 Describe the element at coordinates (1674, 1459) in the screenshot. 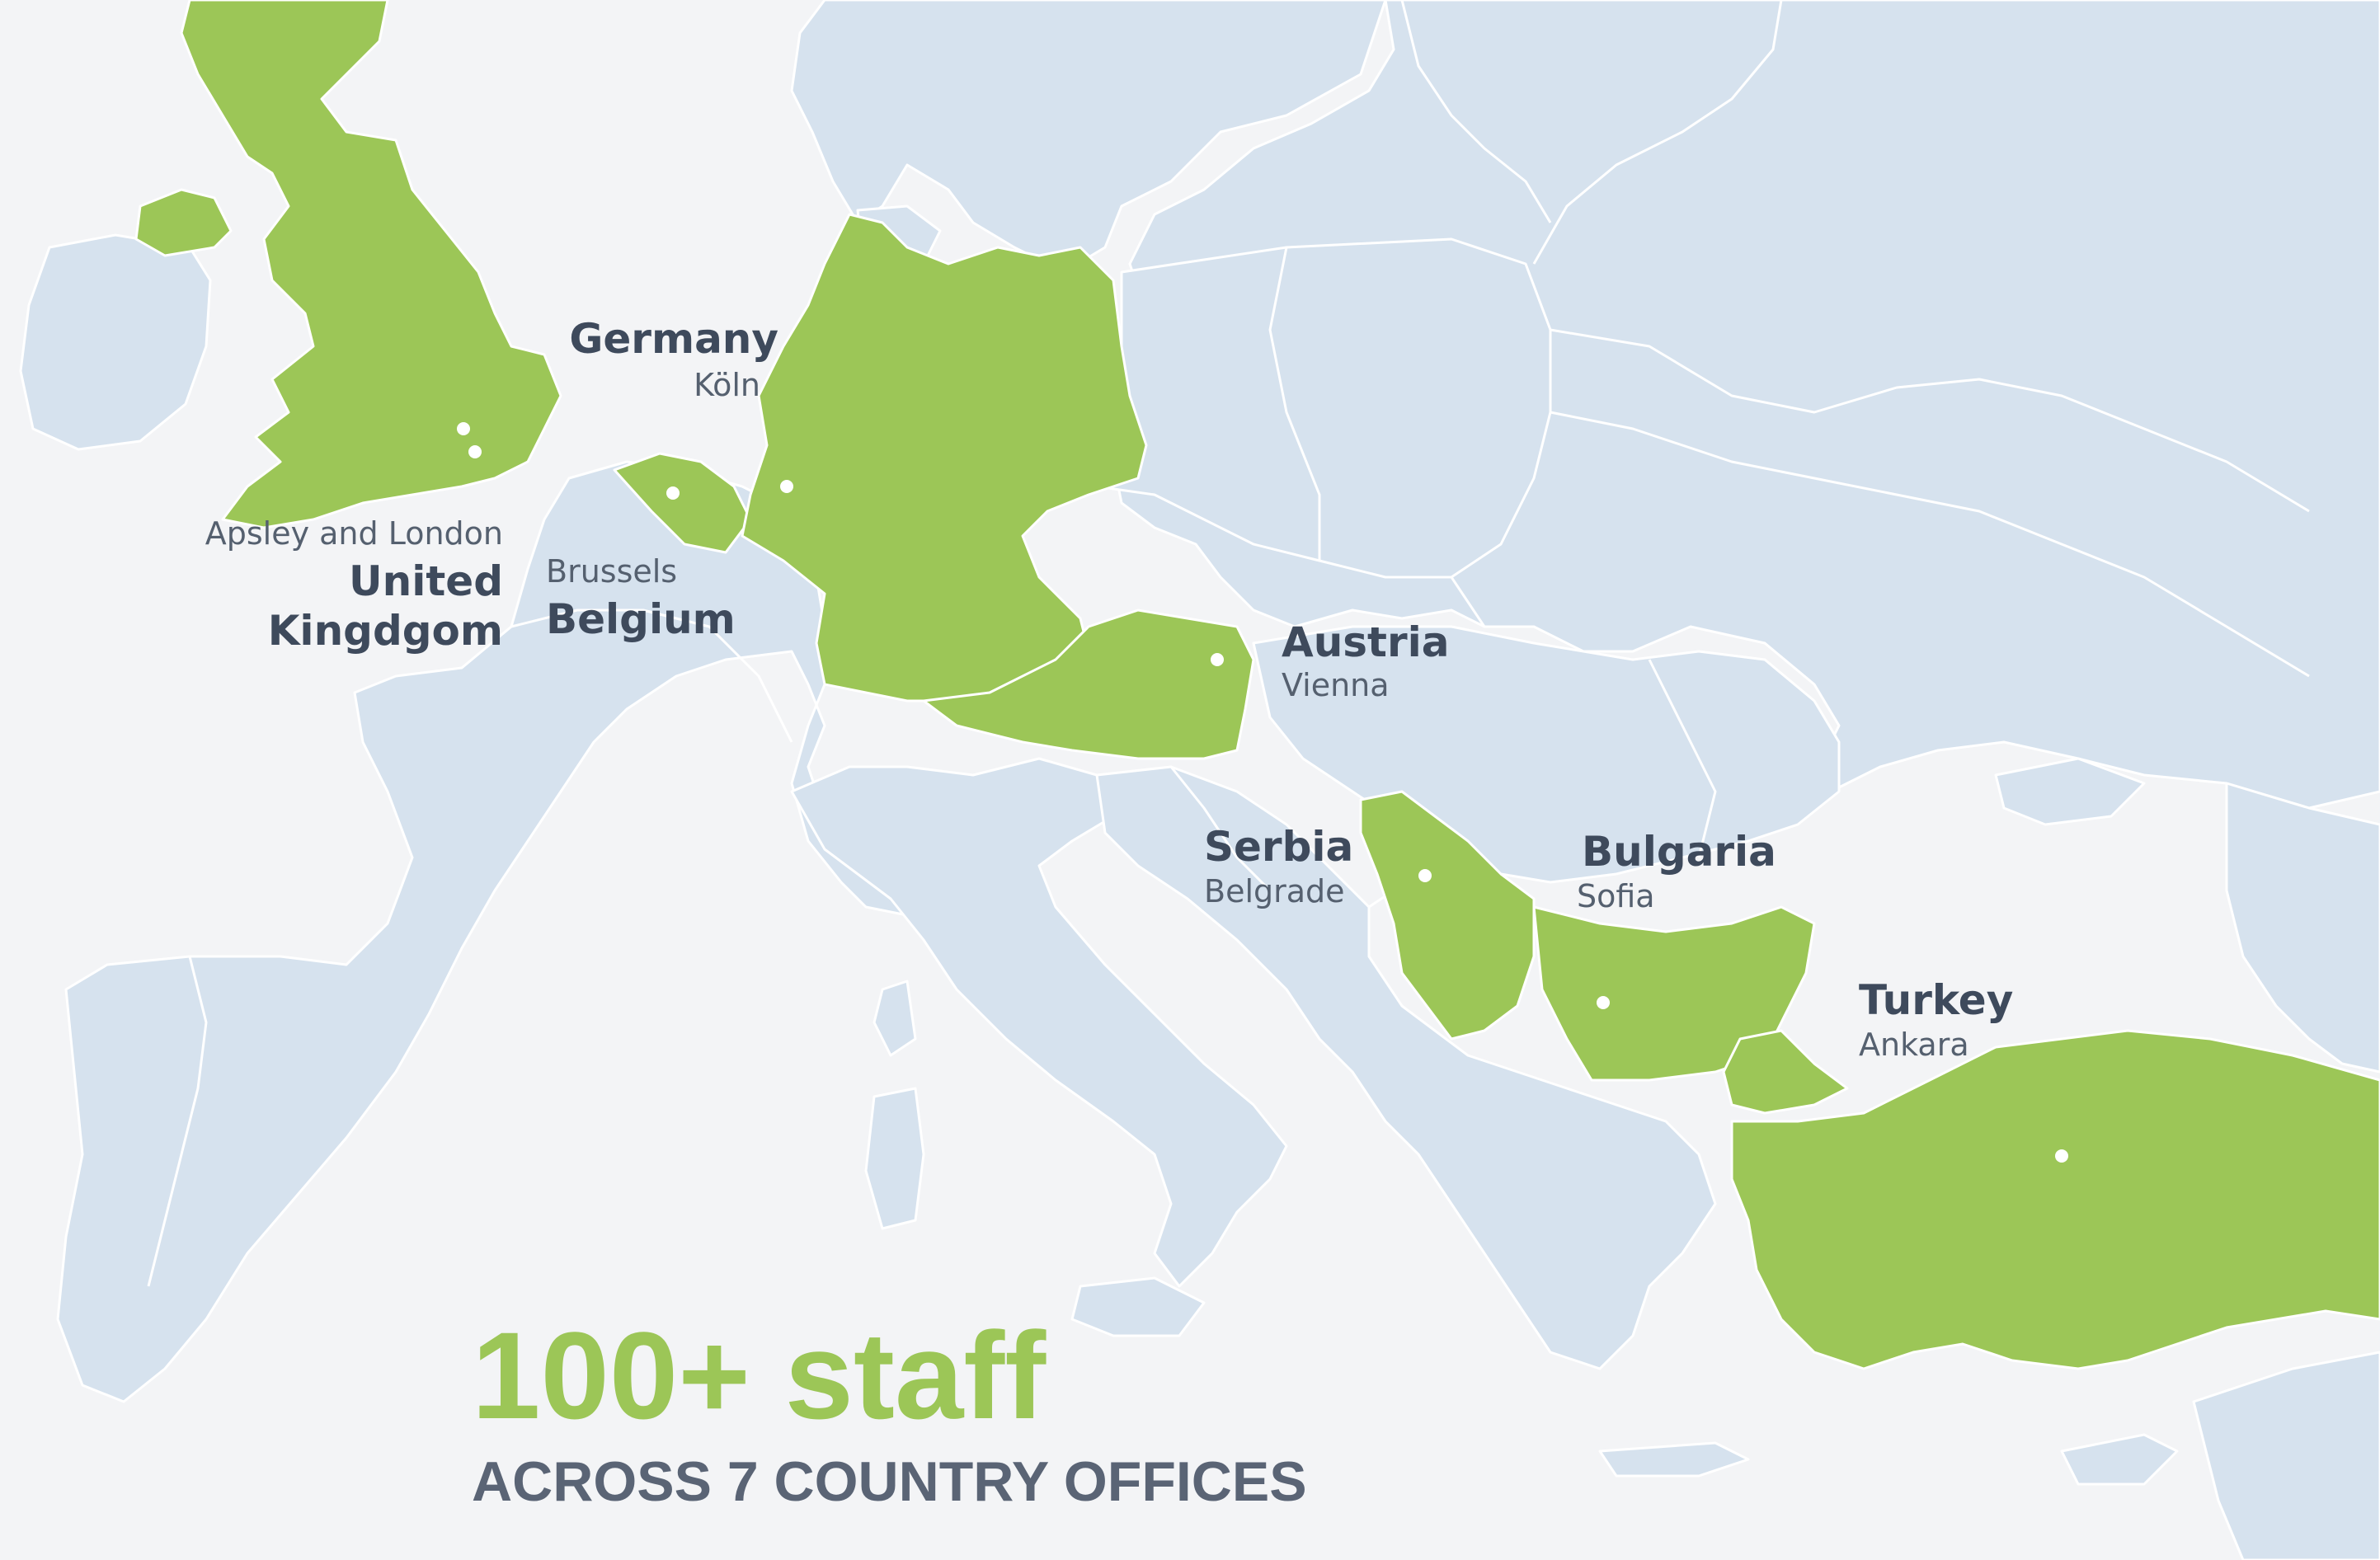

I see `crete-shape` at that location.